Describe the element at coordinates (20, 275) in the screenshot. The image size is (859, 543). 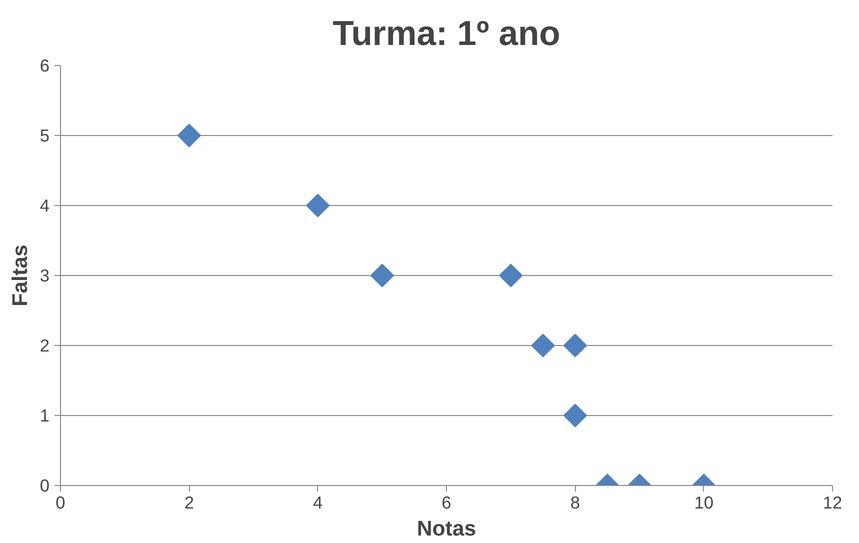
I see `y-axis-title: Faltas` at that location.